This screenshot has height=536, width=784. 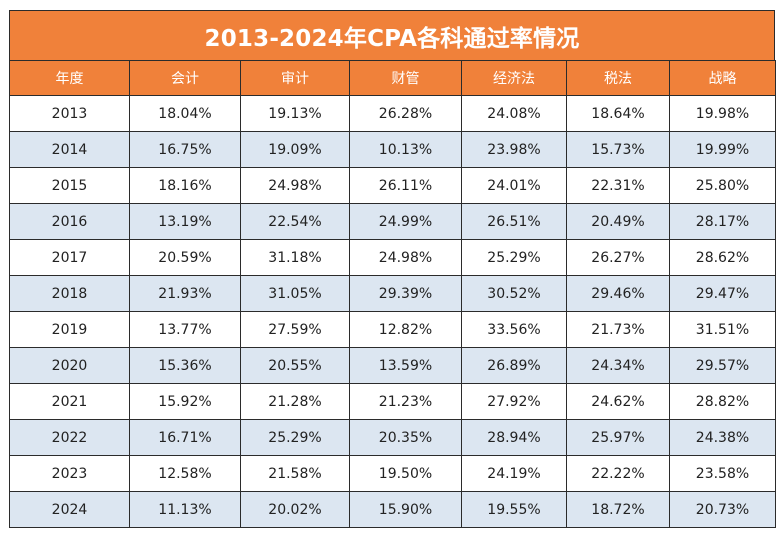 I want to click on rate-cell: 15.92%, so click(x=185, y=401).